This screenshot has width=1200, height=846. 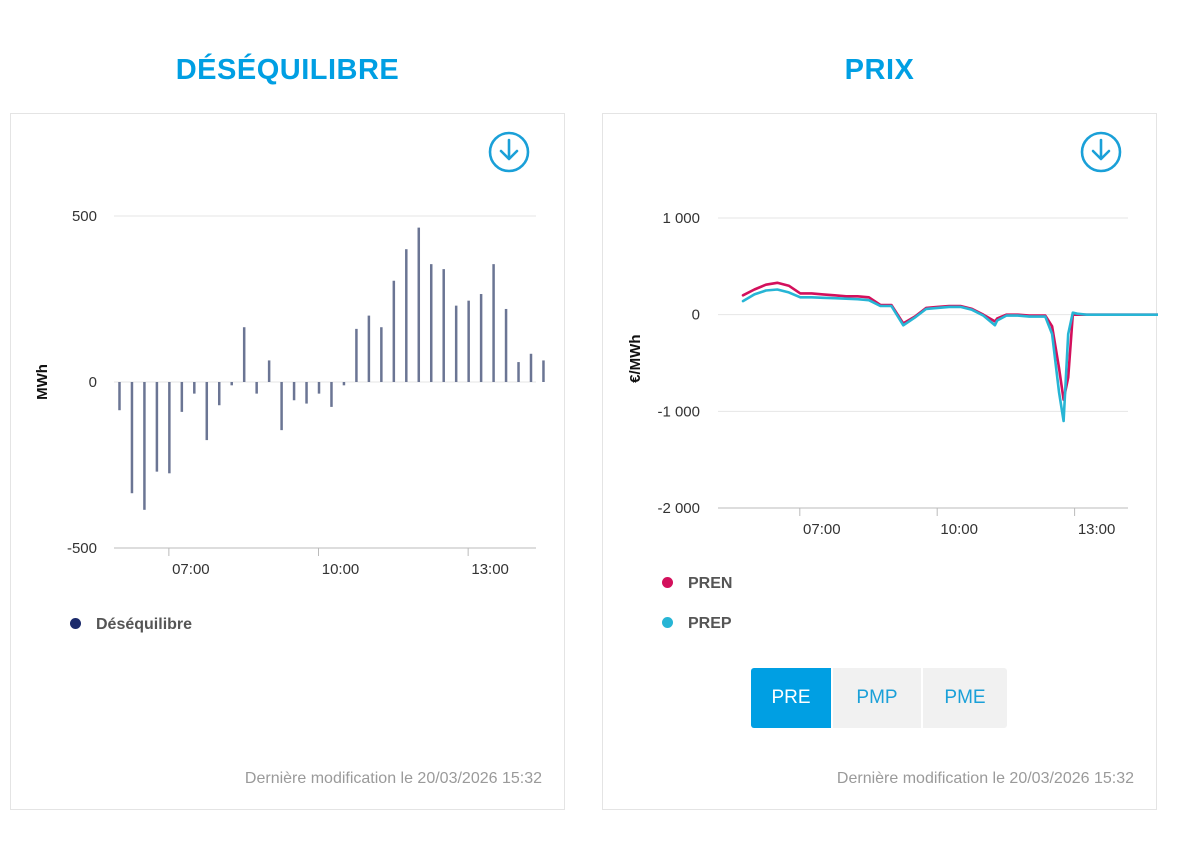 What do you see at coordinates (791, 698) in the screenshot?
I see `pre-button: PRE` at bounding box center [791, 698].